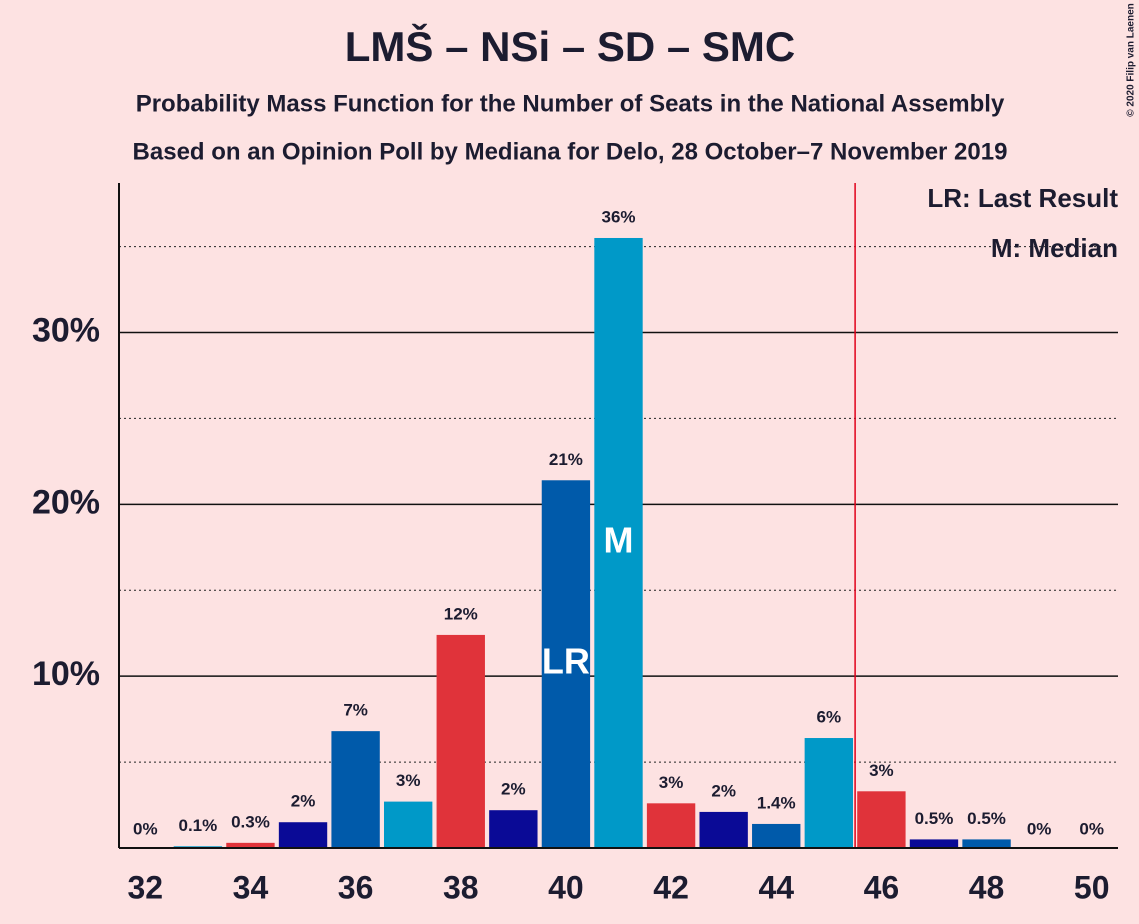 Image resolution: width=1139 pixels, height=924 pixels. What do you see at coordinates (1054, 248) in the screenshot?
I see `legend-entry: M: Median` at bounding box center [1054, 248].